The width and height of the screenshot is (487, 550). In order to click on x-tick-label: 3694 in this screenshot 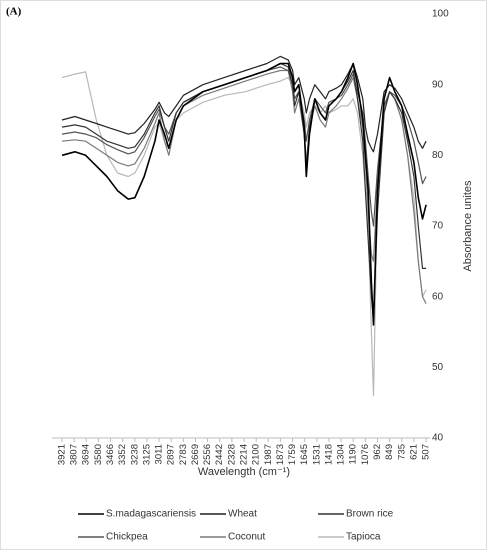, I will do `click(86, 454)`.